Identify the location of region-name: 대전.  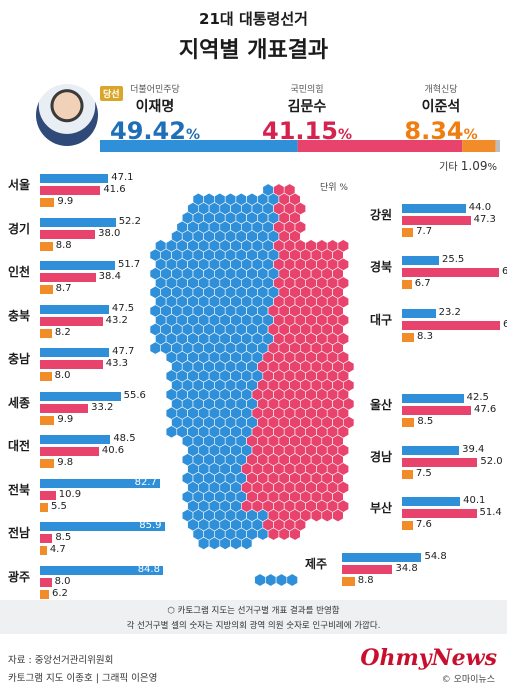
(19, 446).